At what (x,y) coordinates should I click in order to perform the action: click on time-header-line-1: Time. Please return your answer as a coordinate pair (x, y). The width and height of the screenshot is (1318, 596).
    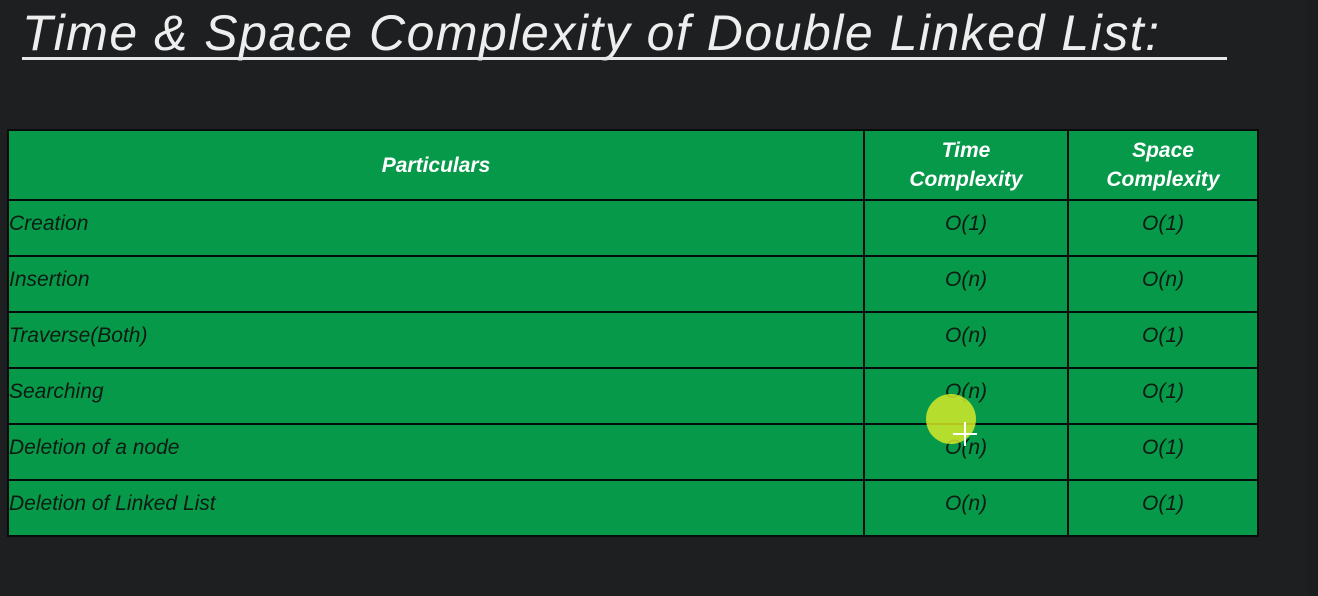
    Looking at the image, I should click on (966, 150).